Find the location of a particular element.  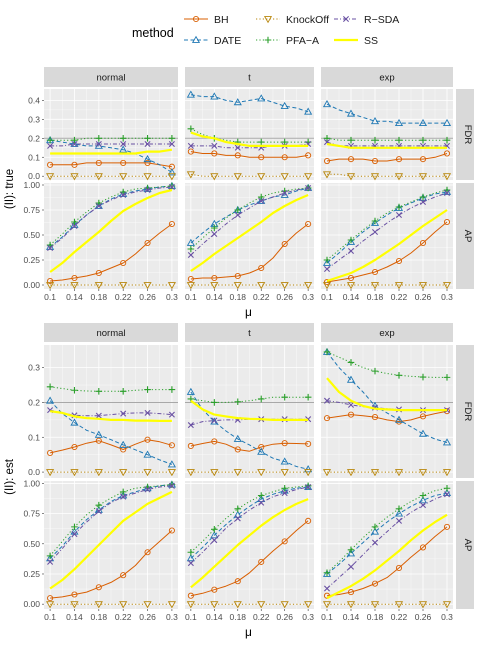

strip-normal is located at coordinates (111, 332).